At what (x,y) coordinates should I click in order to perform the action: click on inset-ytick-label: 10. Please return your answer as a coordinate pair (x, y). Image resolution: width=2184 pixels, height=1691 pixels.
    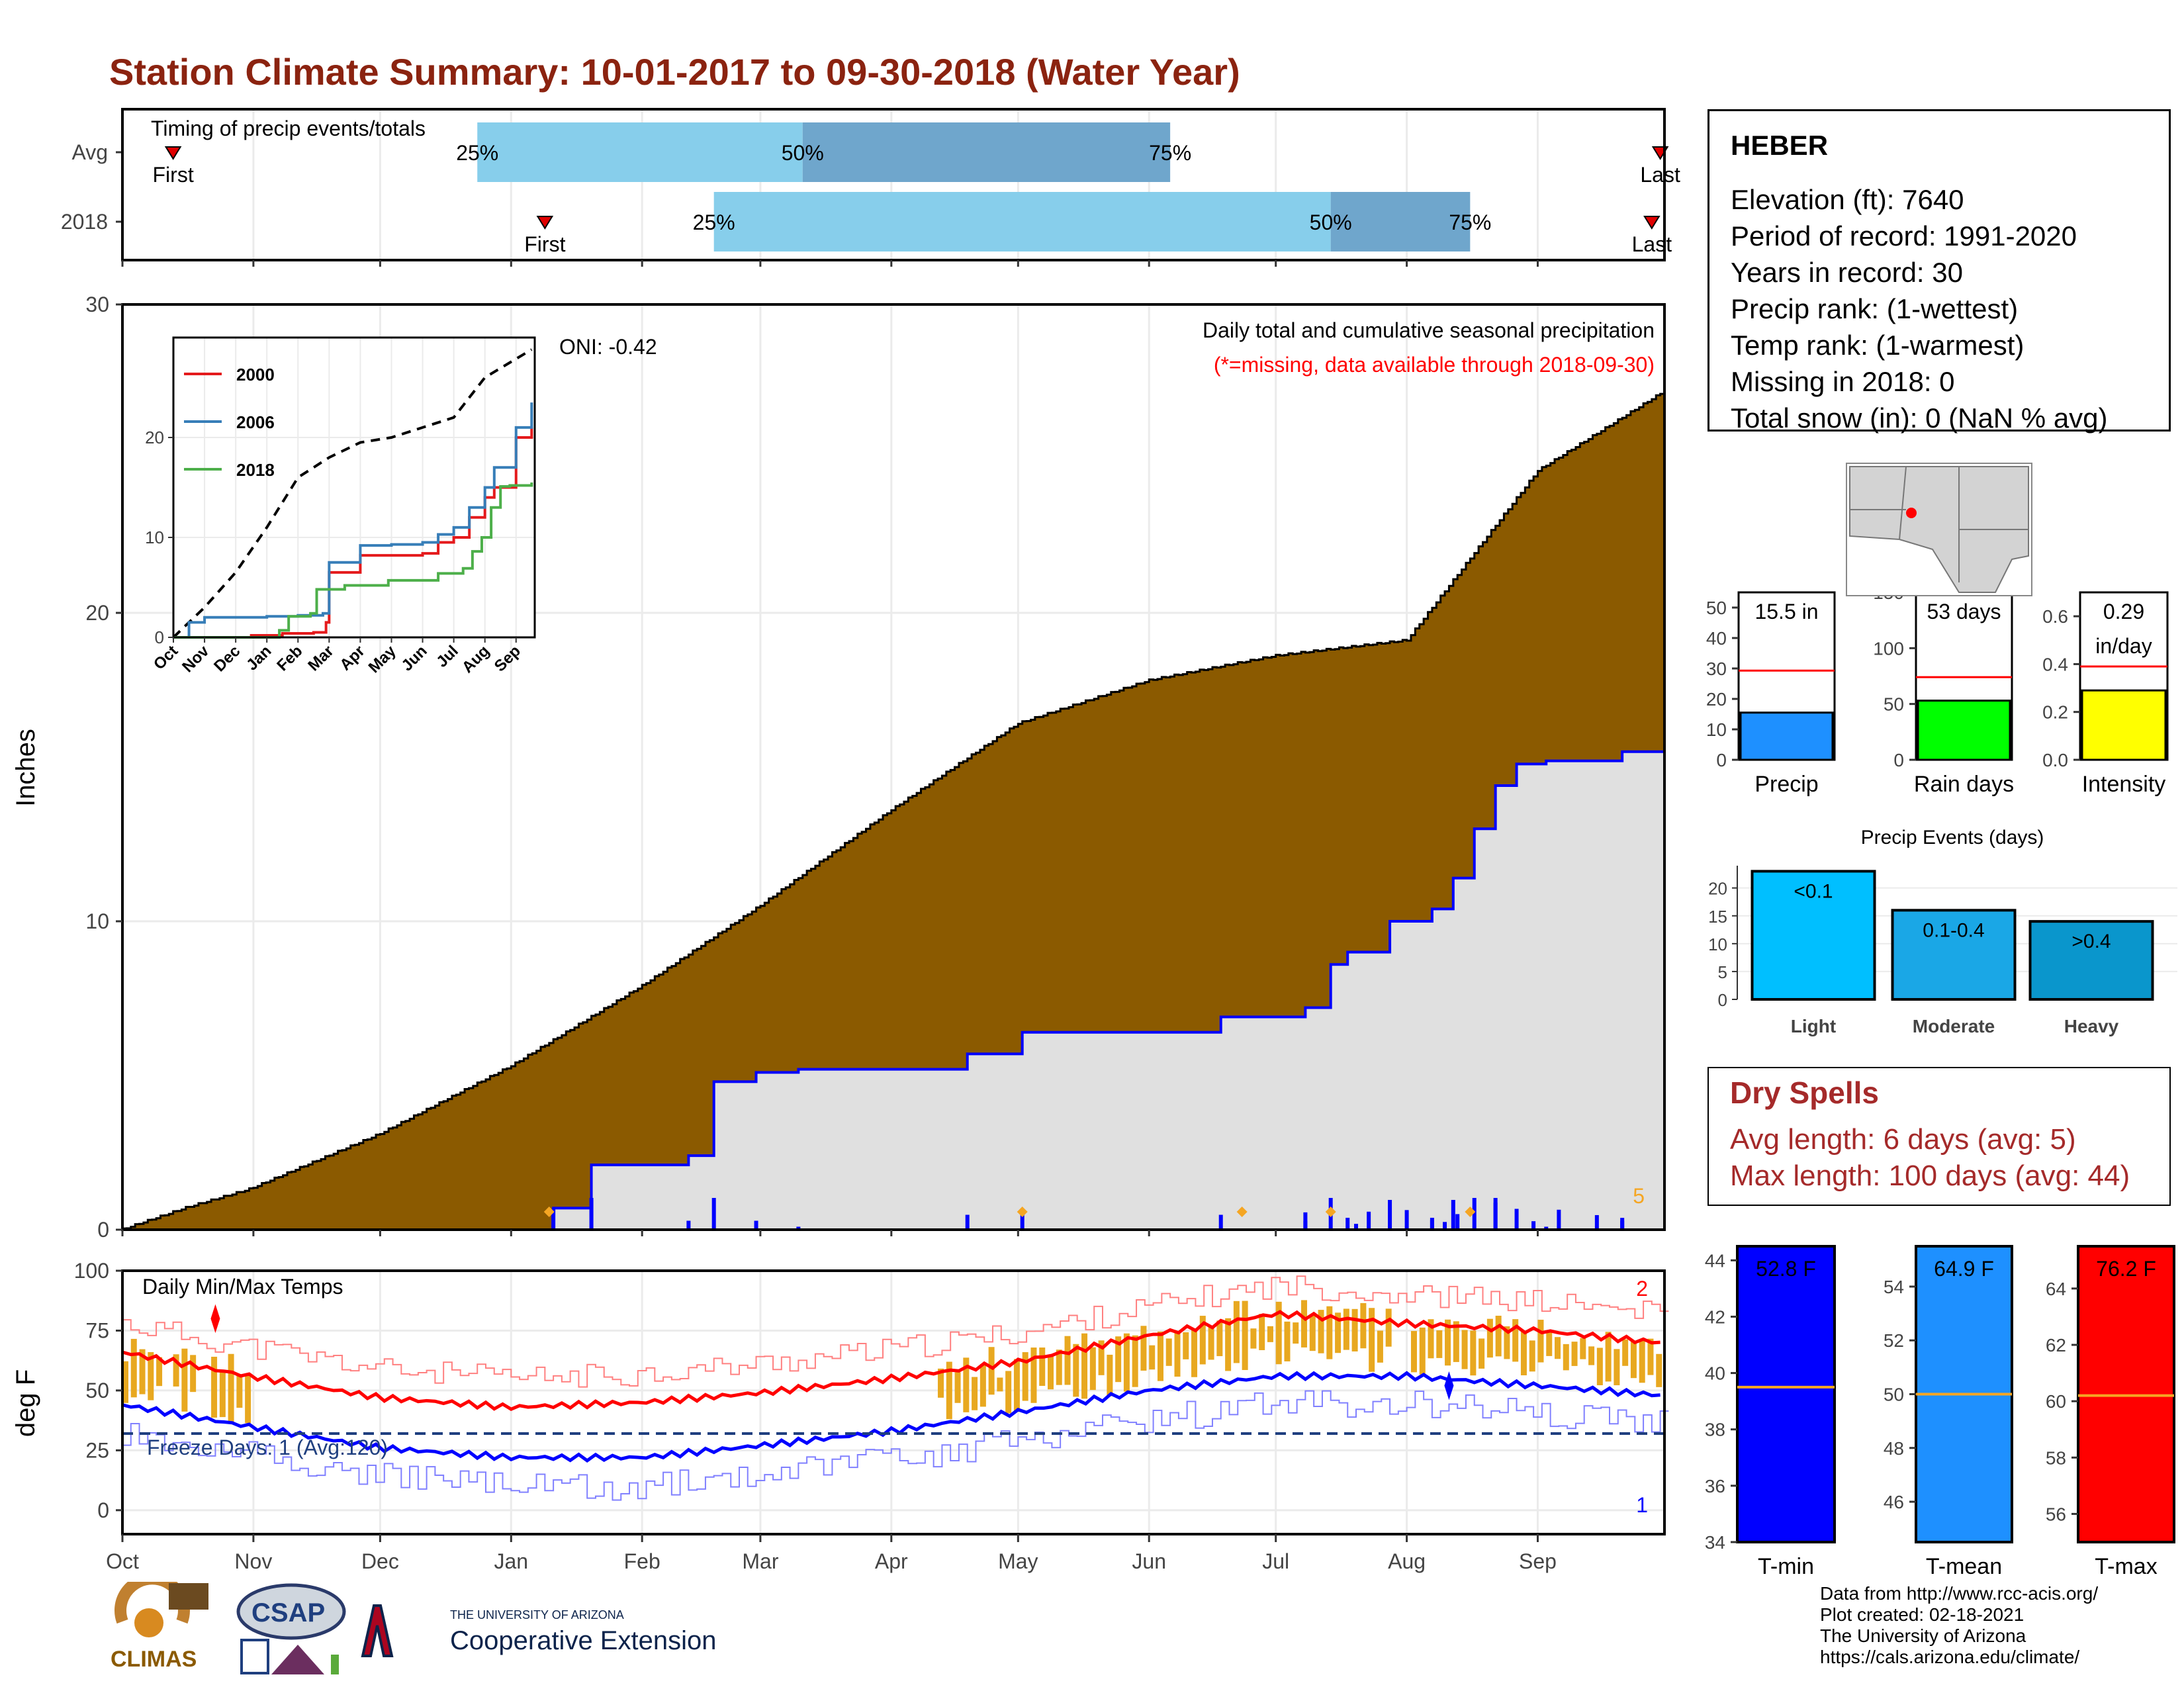
    Looking at the image, I should click on (154, 537).